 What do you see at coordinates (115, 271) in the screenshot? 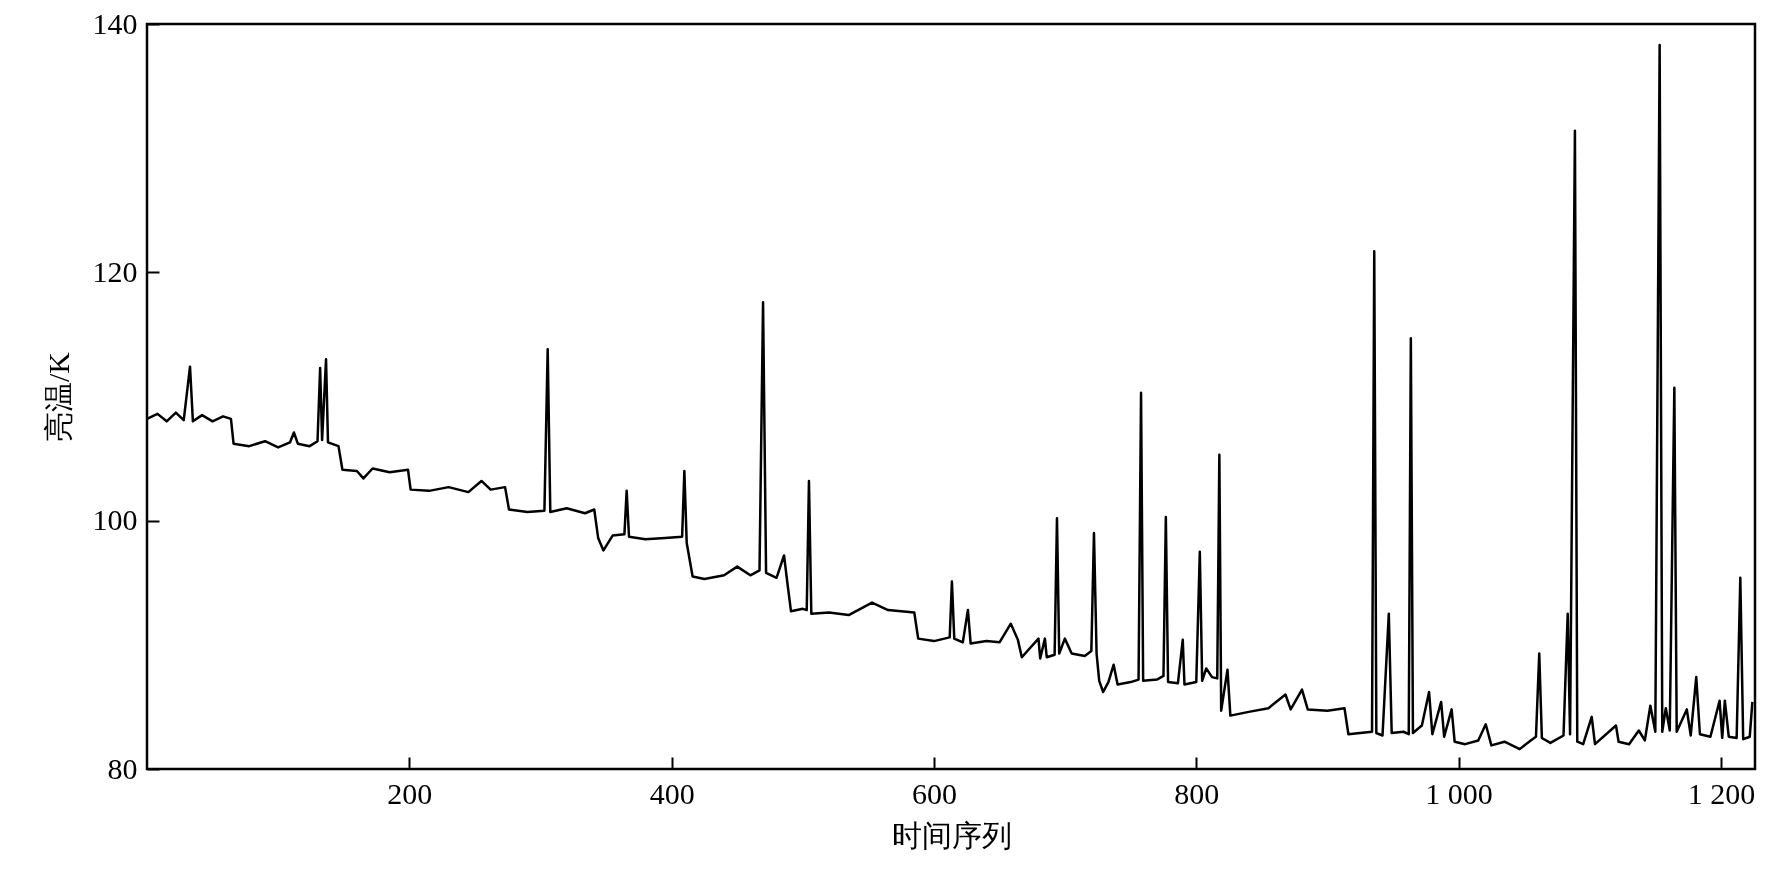
I see `y-tick-label: 120` at bounding box center [115, 271].